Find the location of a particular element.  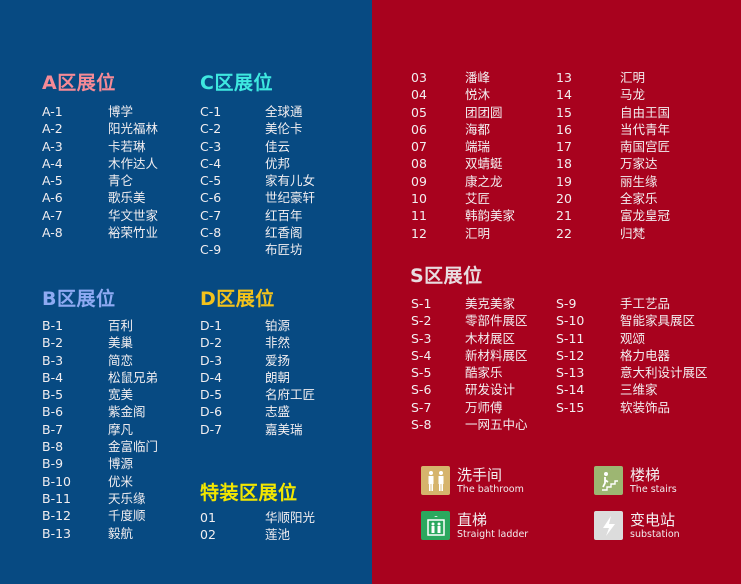

booth-exhibitor: 零部件展区 is located at coordinates (496, 321).